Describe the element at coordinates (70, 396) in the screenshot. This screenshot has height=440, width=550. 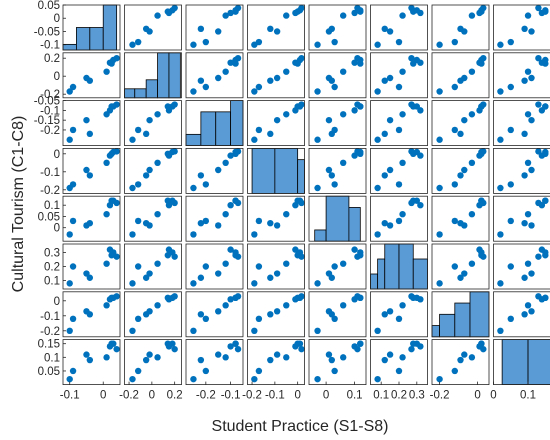
I see `x-tick-label: -0.1` at that location.